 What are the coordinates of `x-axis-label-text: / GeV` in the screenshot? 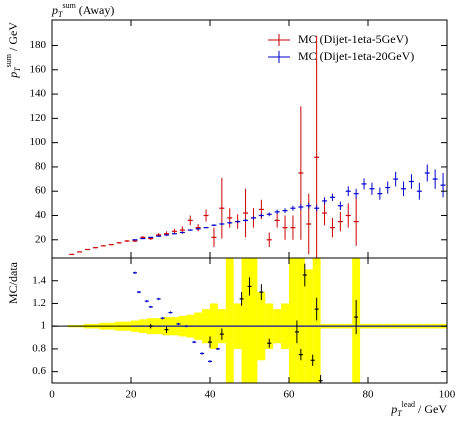 It's located at (431, 409).